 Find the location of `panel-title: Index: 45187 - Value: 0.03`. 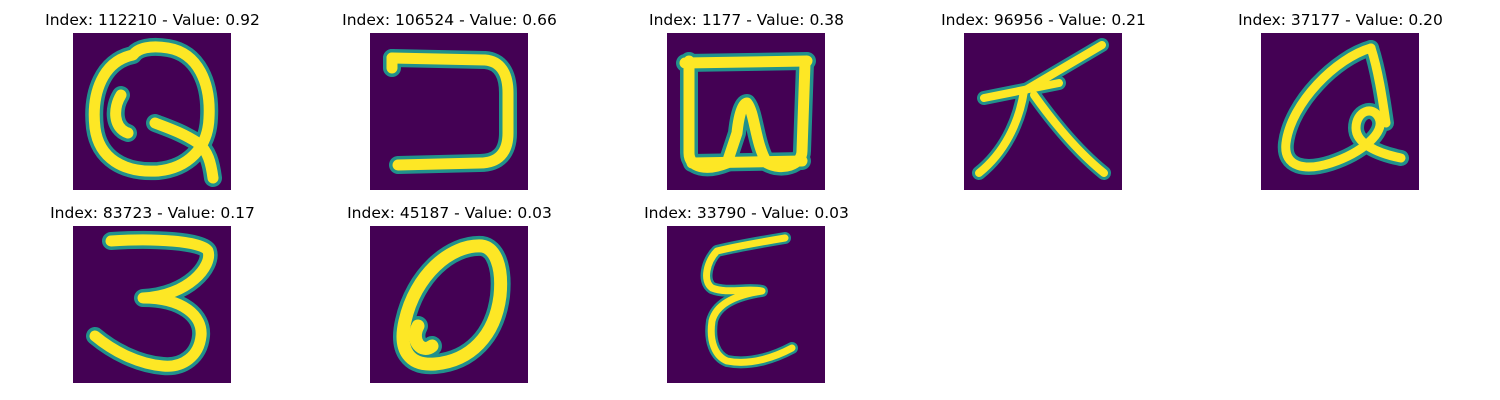

panel-title: Index: 45187 - Value: 0.03 is located at coordinates (449, 213).